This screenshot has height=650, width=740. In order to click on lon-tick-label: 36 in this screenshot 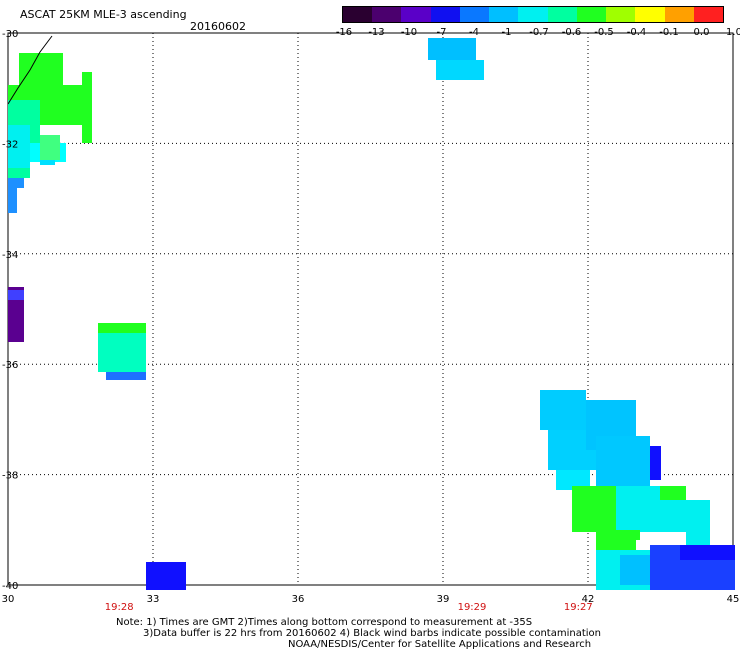, I will do `click(298, 599)`.